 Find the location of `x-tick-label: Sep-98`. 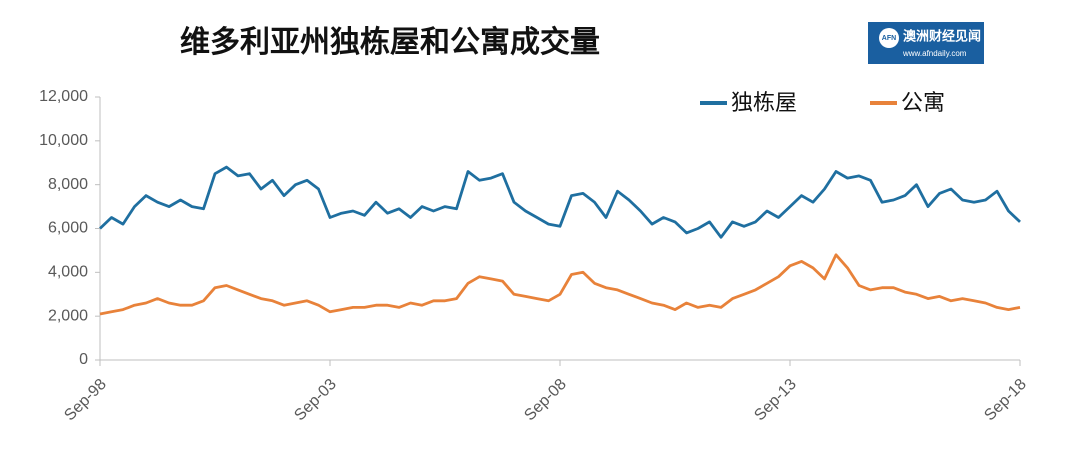

x-tick-label: Sep-98 is located at coordinates (85, 400).